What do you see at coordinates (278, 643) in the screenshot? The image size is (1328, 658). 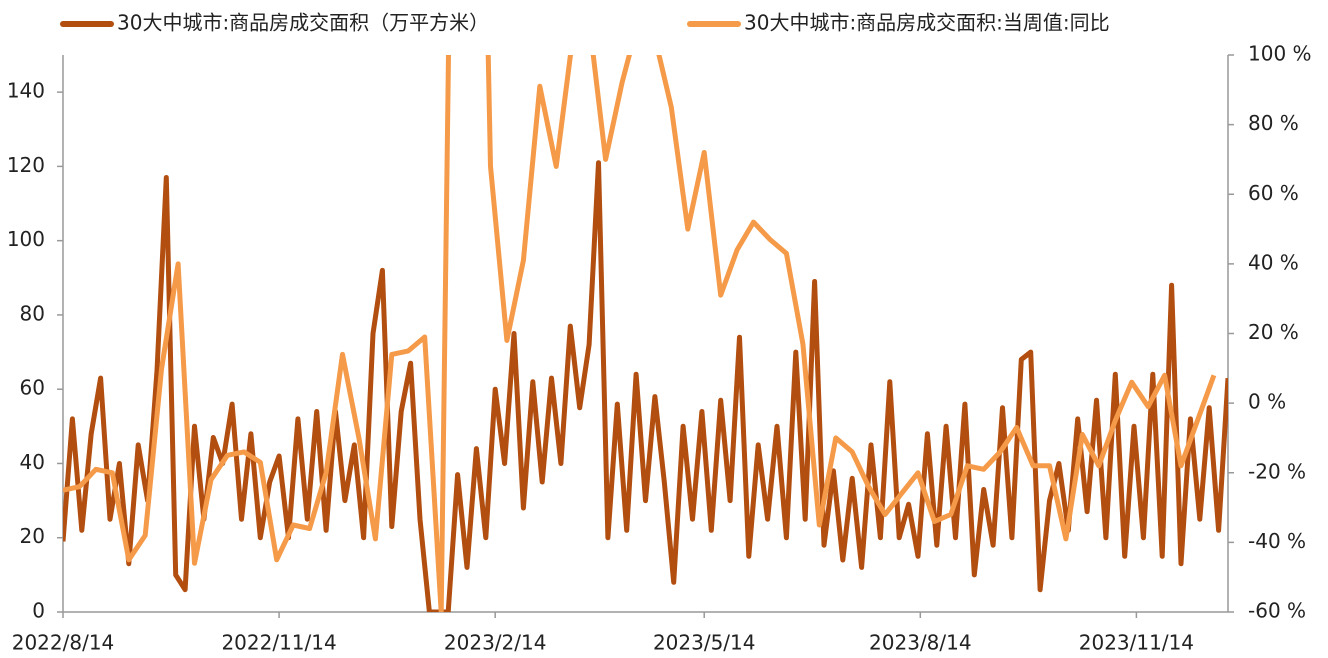 I see `x-tick-label: 2022/11/14` at bounding box center [278, 643].